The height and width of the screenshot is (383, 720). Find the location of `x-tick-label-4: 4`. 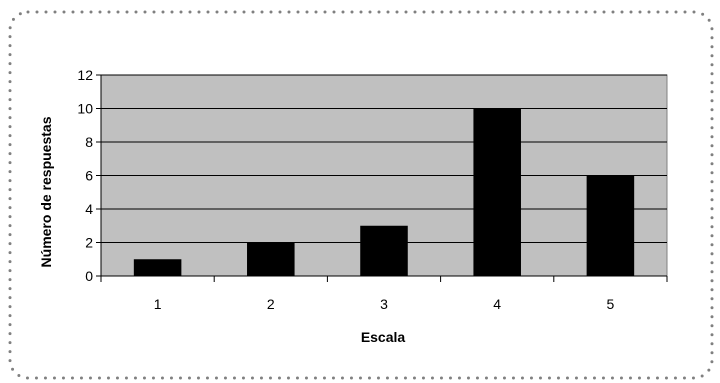

x-tick-label-4: 4 is located at coordinates (497, 304).